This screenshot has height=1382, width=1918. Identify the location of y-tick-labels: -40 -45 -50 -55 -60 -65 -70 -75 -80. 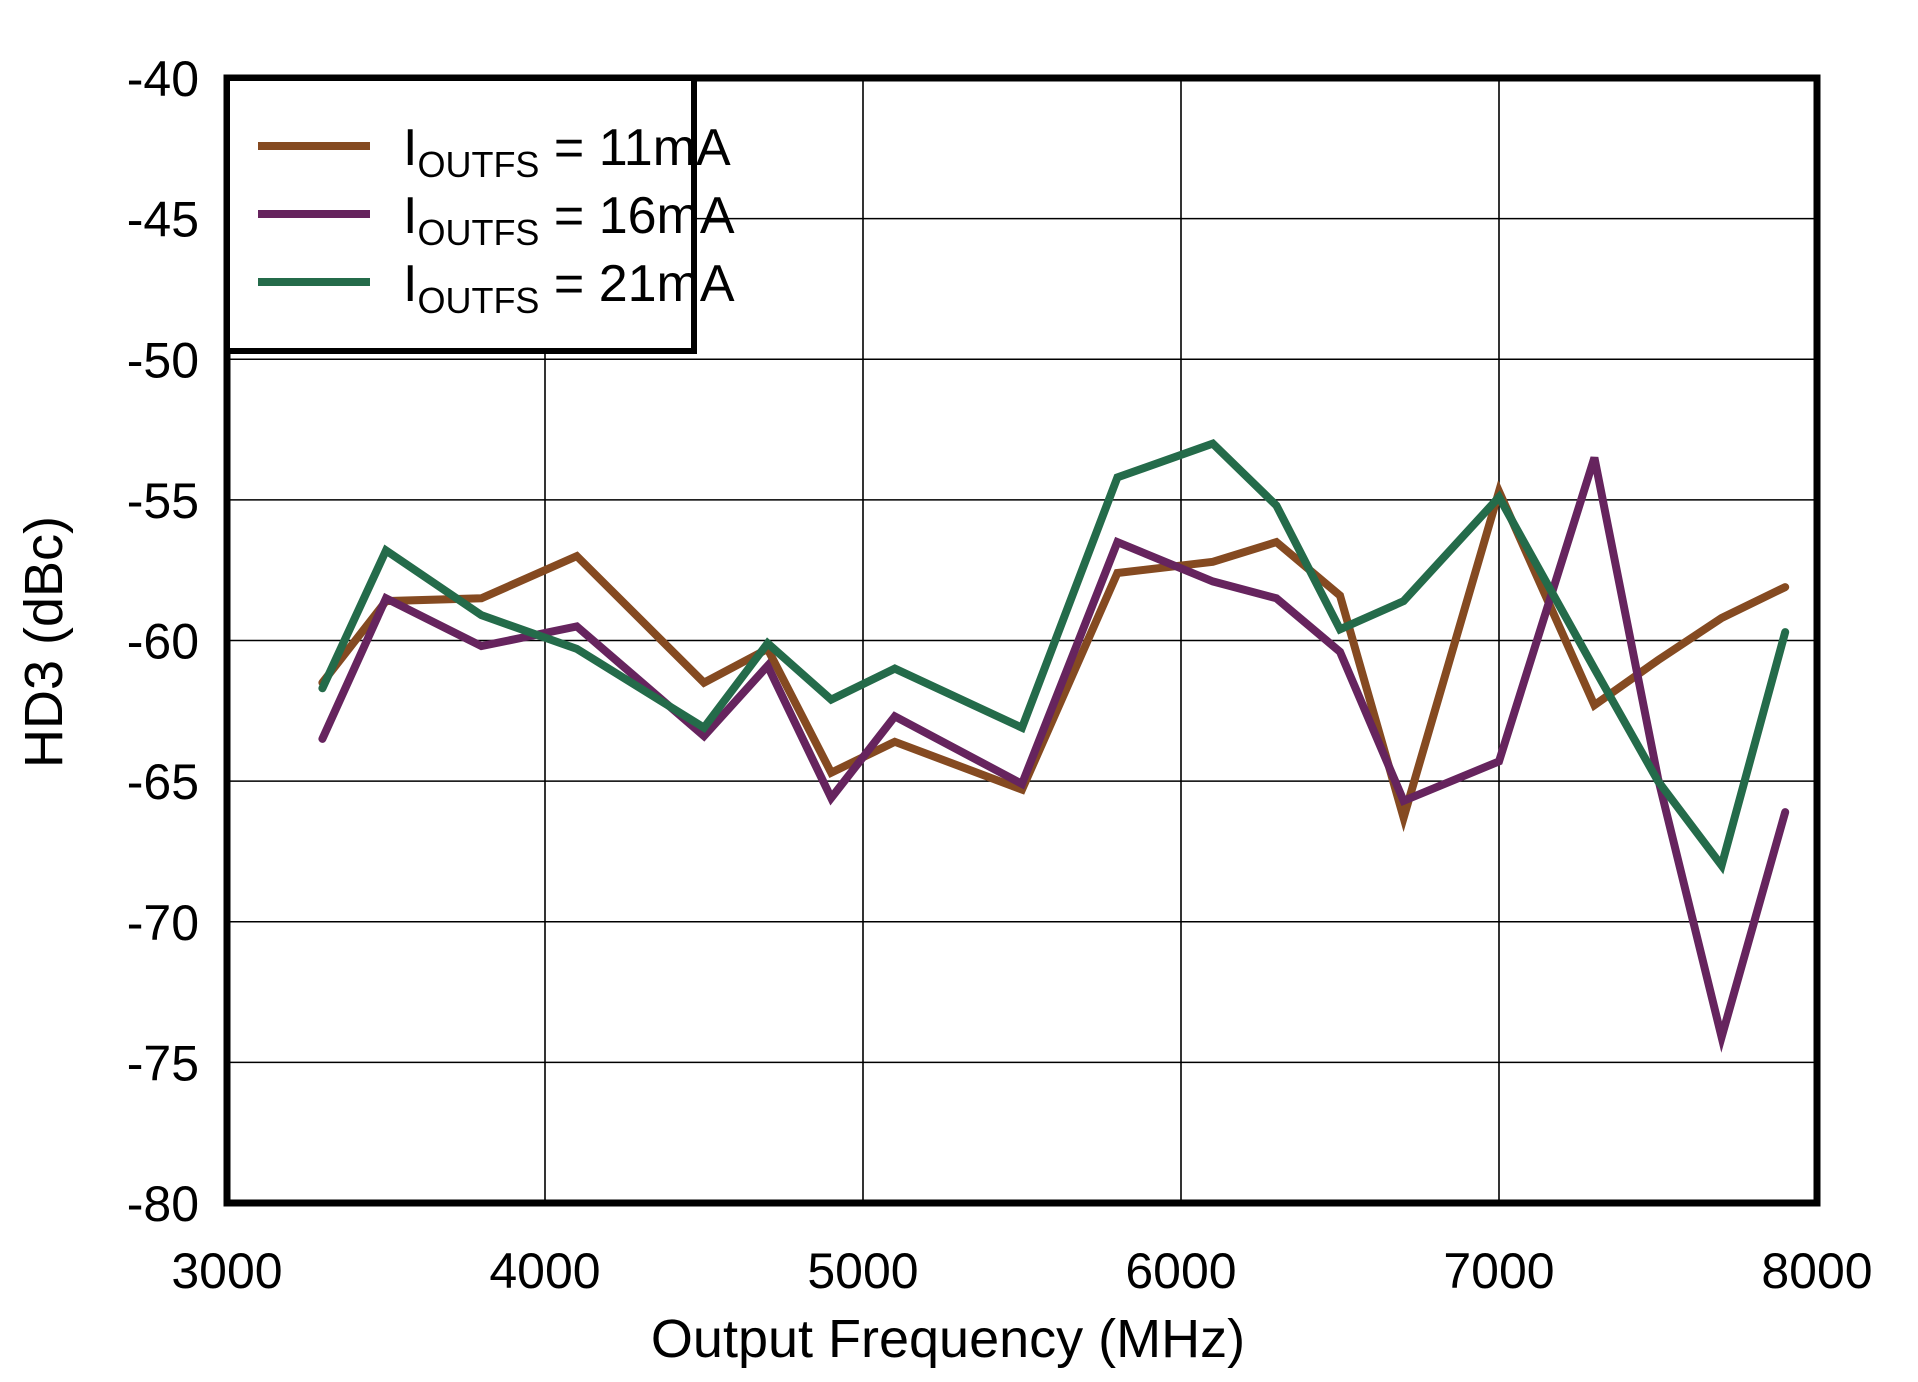
(163, 641).